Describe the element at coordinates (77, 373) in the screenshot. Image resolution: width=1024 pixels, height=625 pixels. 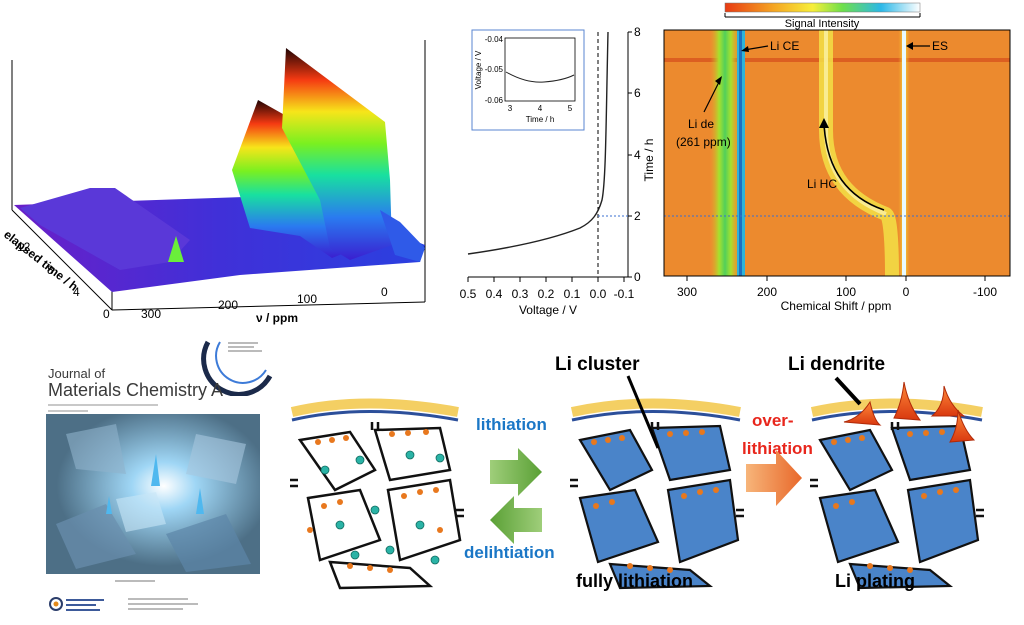
I see `cover-journal-of: Journal of` at that location.